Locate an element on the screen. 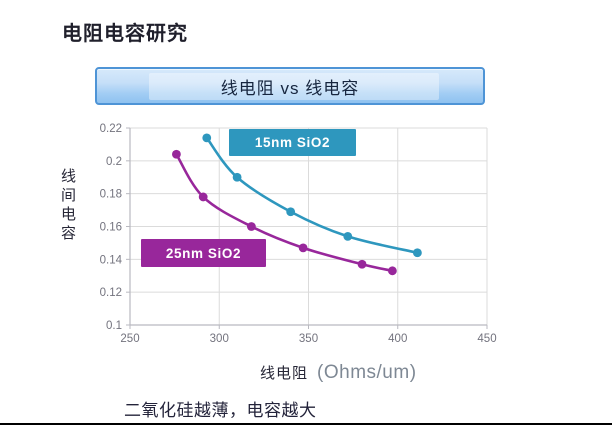  legend-15nm-sio2: 15nm SiO2 is located at coordinates (292, 142).